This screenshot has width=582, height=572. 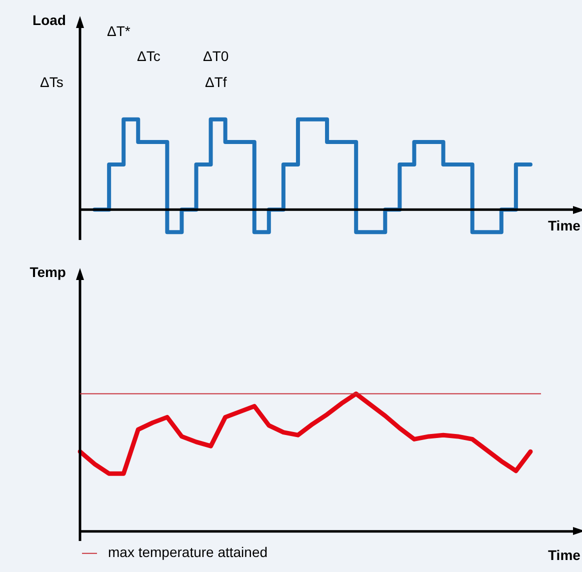 What do you see at coordinates (148, 56) in the screenshot?
I see `text: ΔTc` at bounding box center [148, 56].